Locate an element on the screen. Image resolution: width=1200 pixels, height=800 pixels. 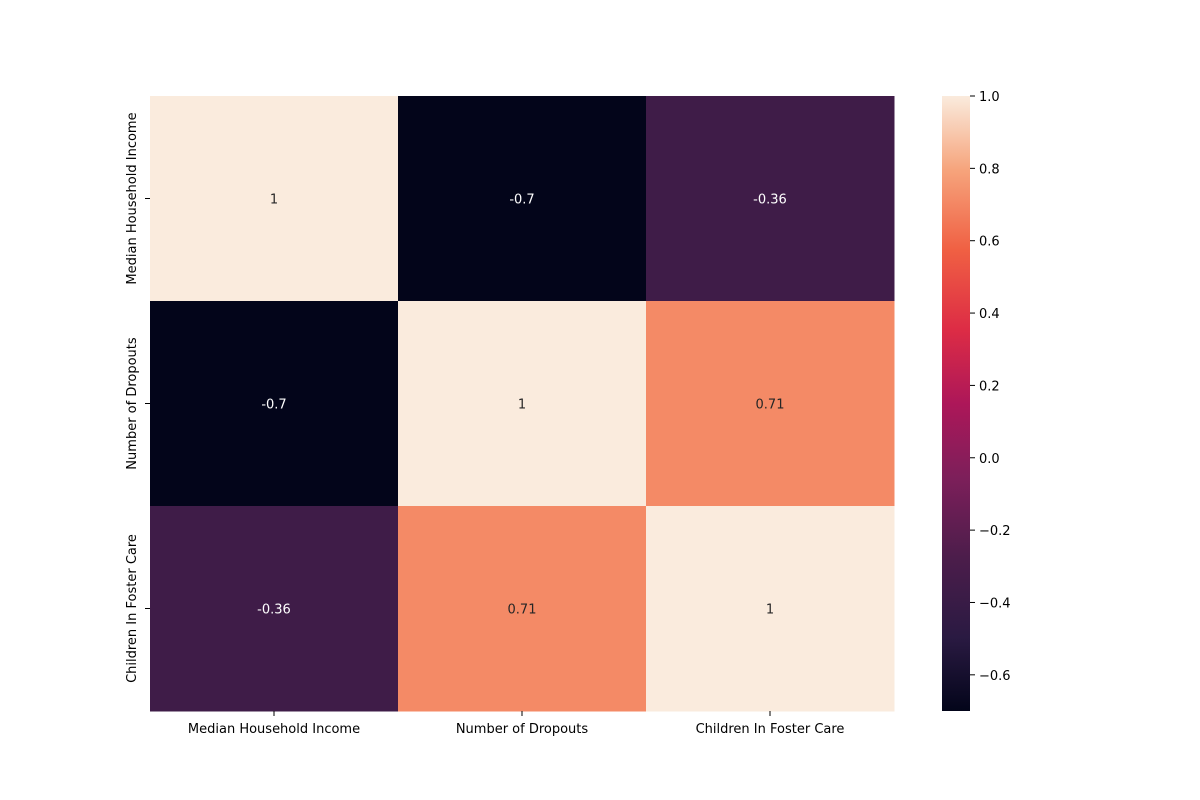
colorbar-tick-label: 0.0 is located at coordinates (989, 459).